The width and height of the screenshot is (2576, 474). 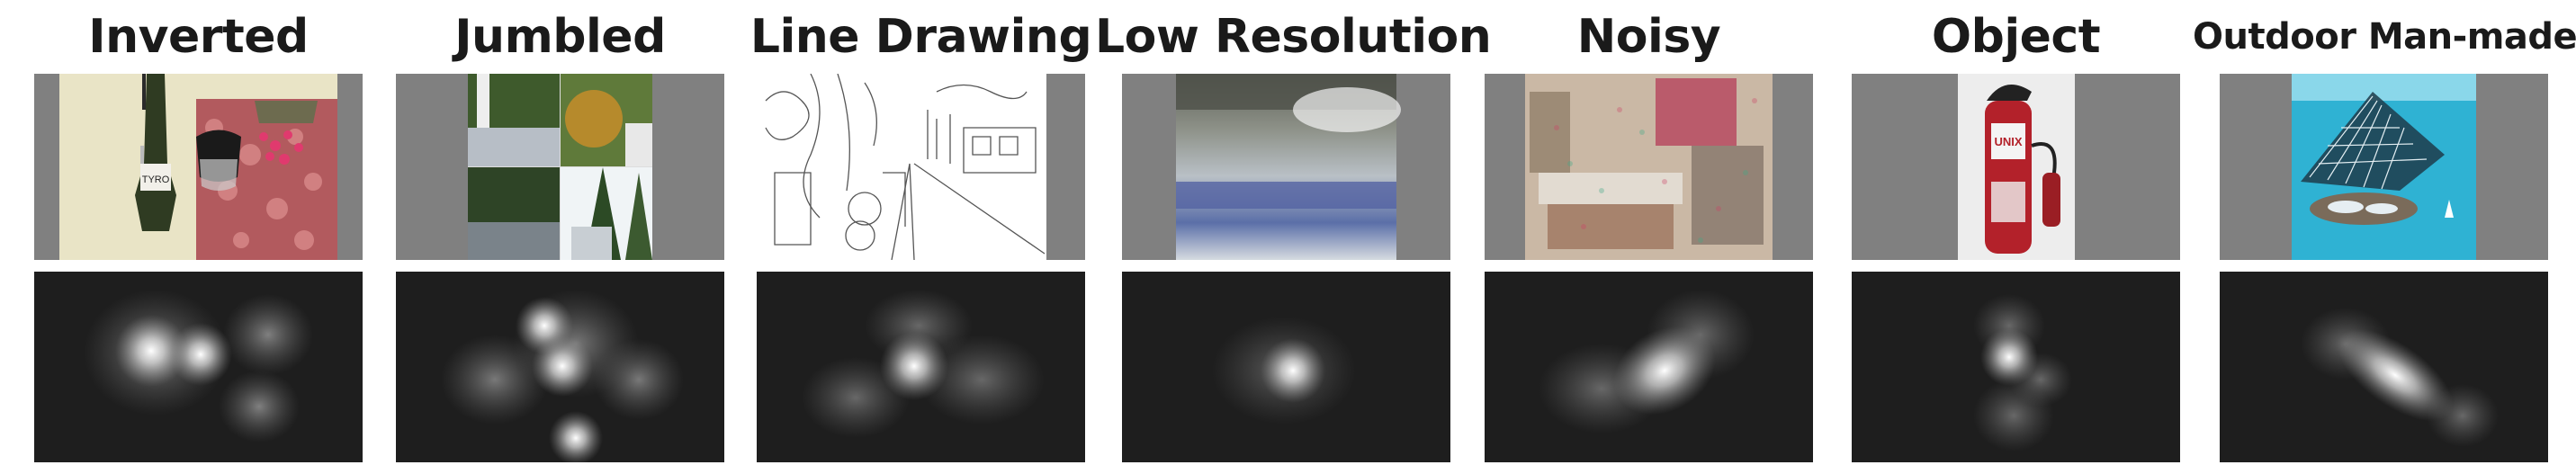 I want to click on panel-noisy: Noisy, so click(x=1649, y=237).